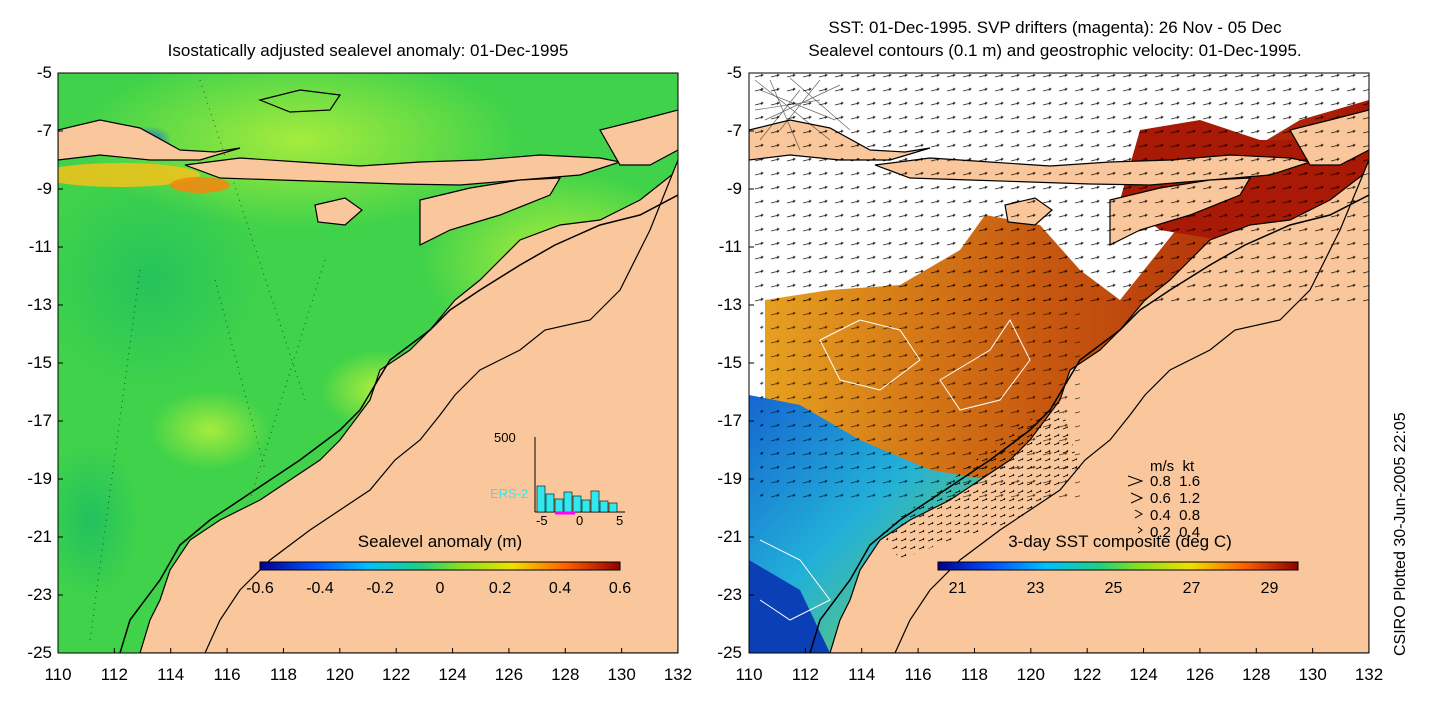 This screenshot has height=720, width=1440. Describe the element at coordinates (505, 437) in the screenshot. I see `histogram-ymax-label: 500` at that location.